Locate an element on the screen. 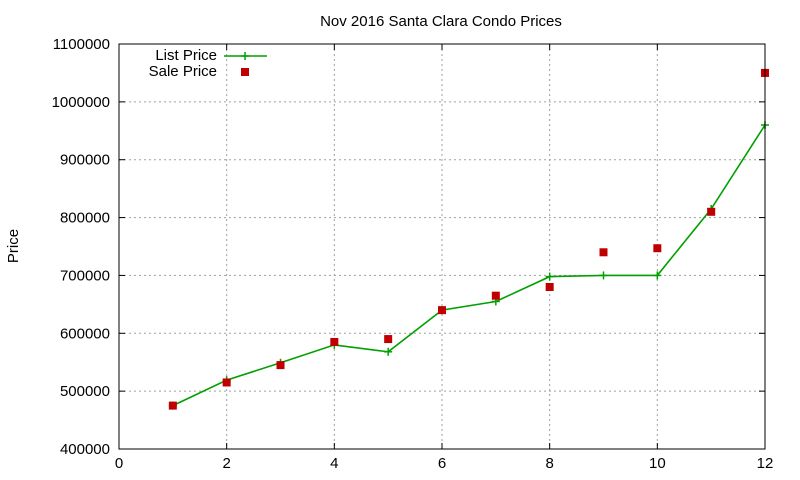  x-tick-label: 0 is located at coordinates (119, 463).